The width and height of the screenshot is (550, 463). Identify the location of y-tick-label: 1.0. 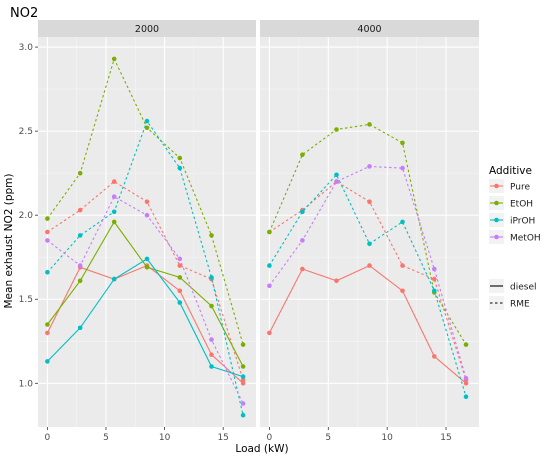
(26, 384).